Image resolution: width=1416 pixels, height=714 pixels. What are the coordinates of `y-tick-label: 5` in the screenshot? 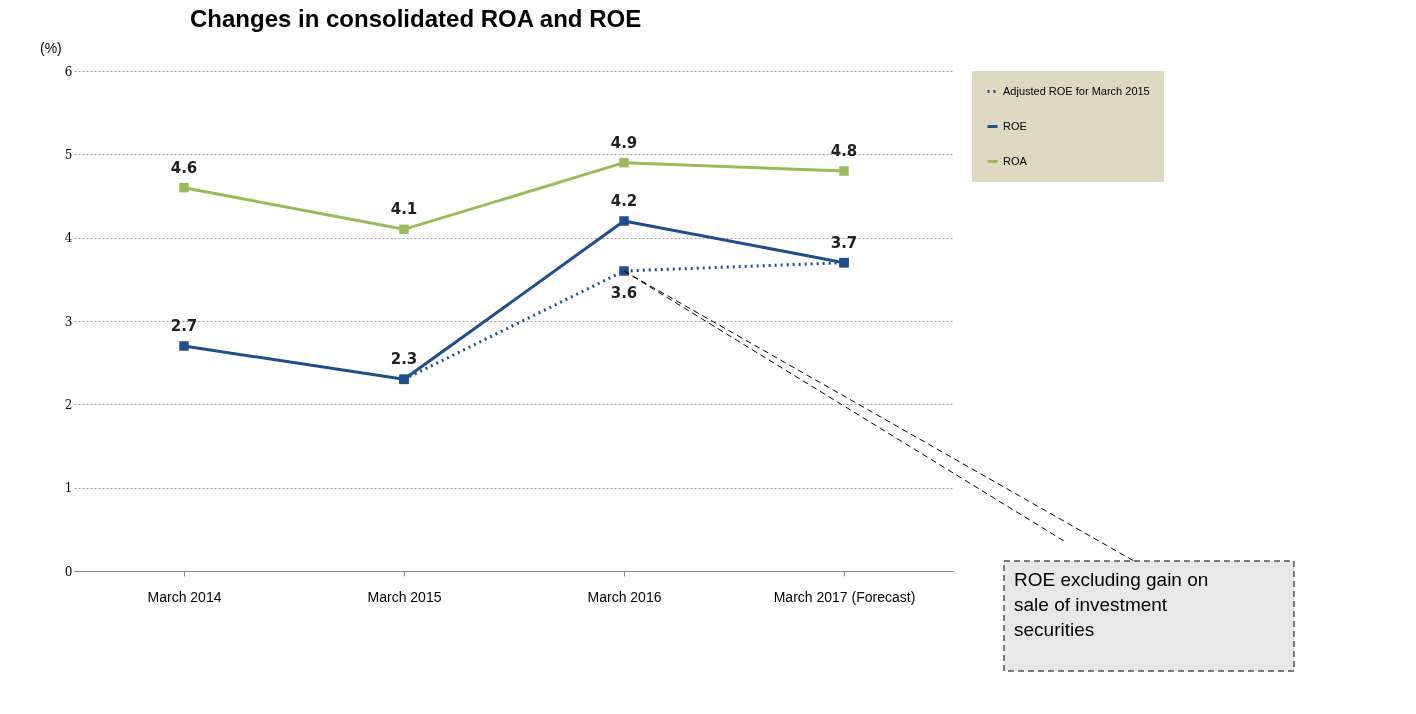 It's located at (68, 154).